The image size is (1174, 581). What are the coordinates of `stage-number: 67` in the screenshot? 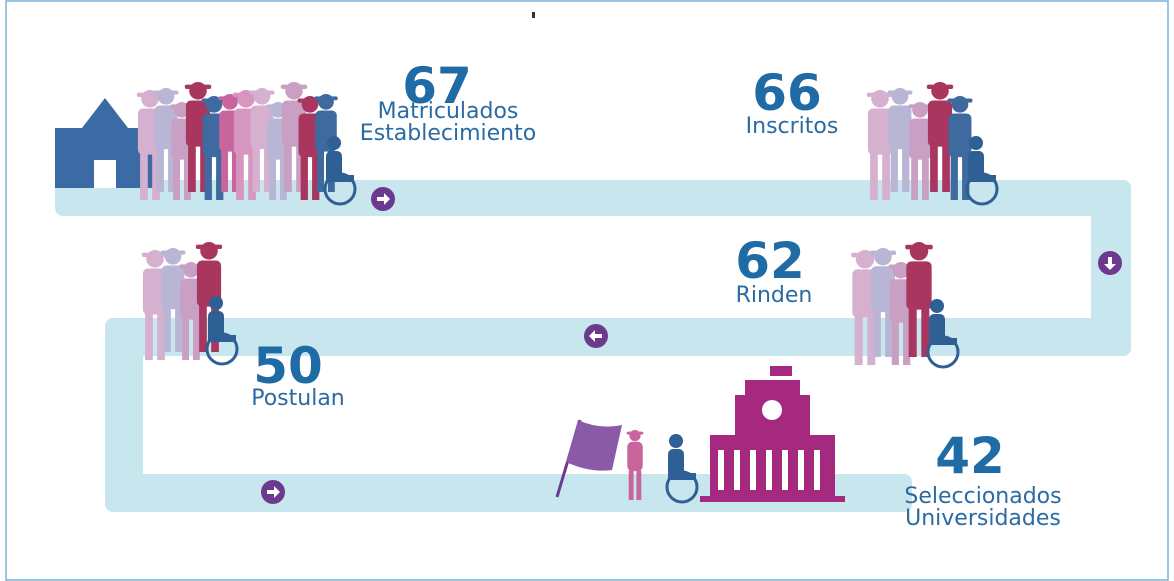 It's located at (437, 86).